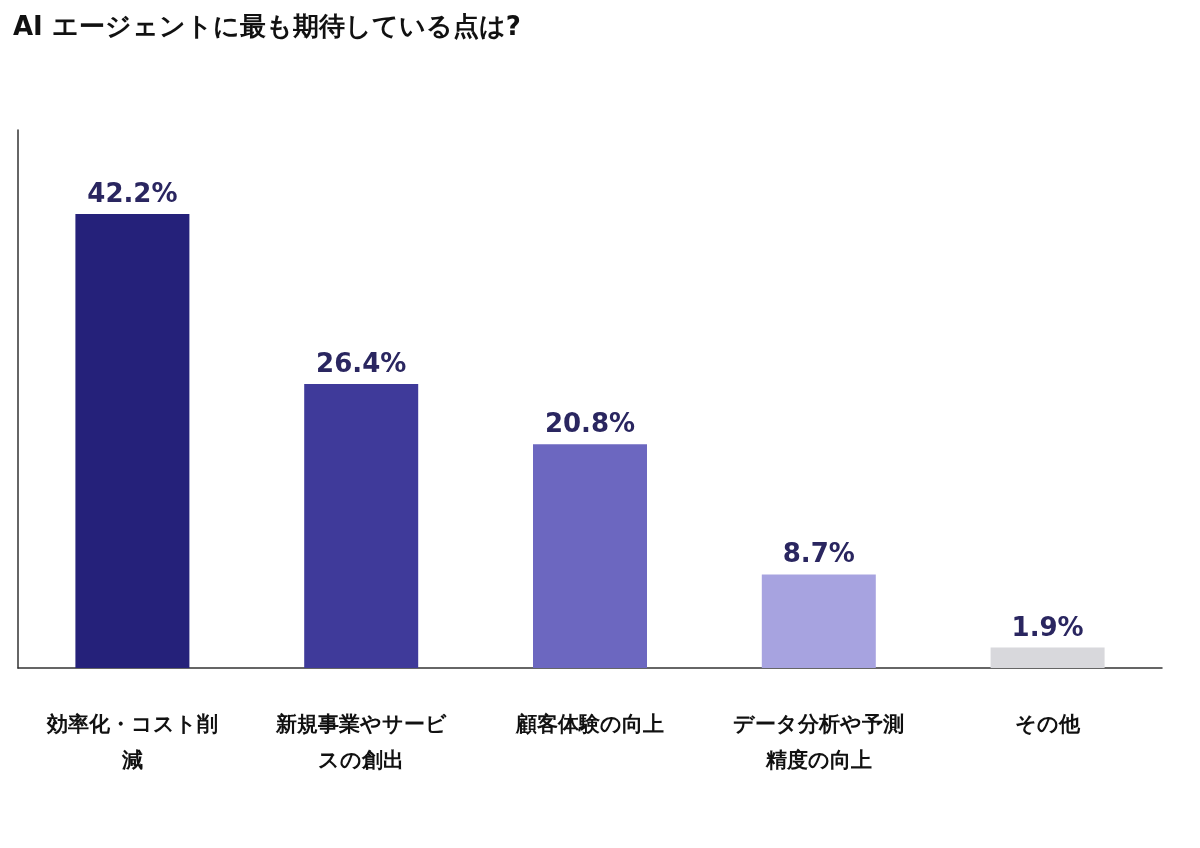 The width and height of the screenshot is (1200, 848). Describe the element at coordinates (590, 423) in the screenshot. I see `data-label: 20.8%` at that location.